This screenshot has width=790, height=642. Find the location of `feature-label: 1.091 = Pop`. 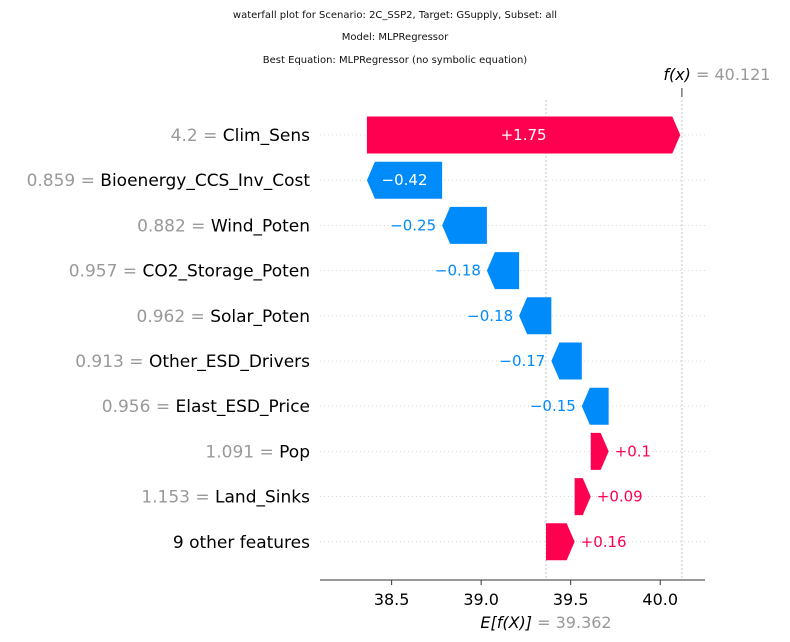

feature-label: 1.091 = Pop is located at coordinates (257, 452).